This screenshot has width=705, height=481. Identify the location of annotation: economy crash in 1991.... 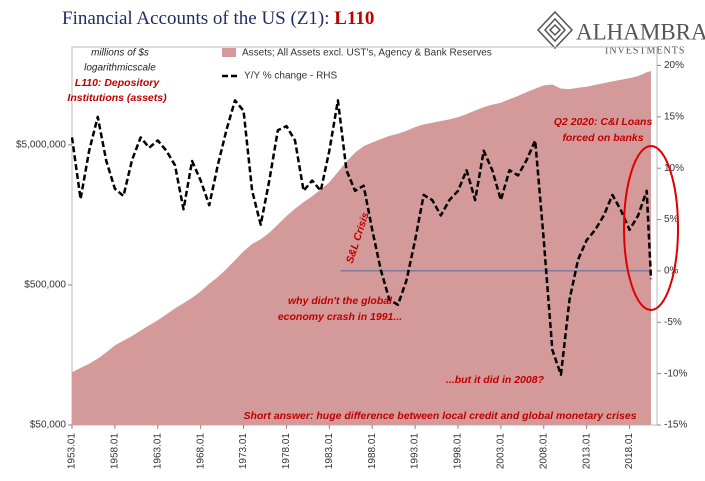
(340, 317).